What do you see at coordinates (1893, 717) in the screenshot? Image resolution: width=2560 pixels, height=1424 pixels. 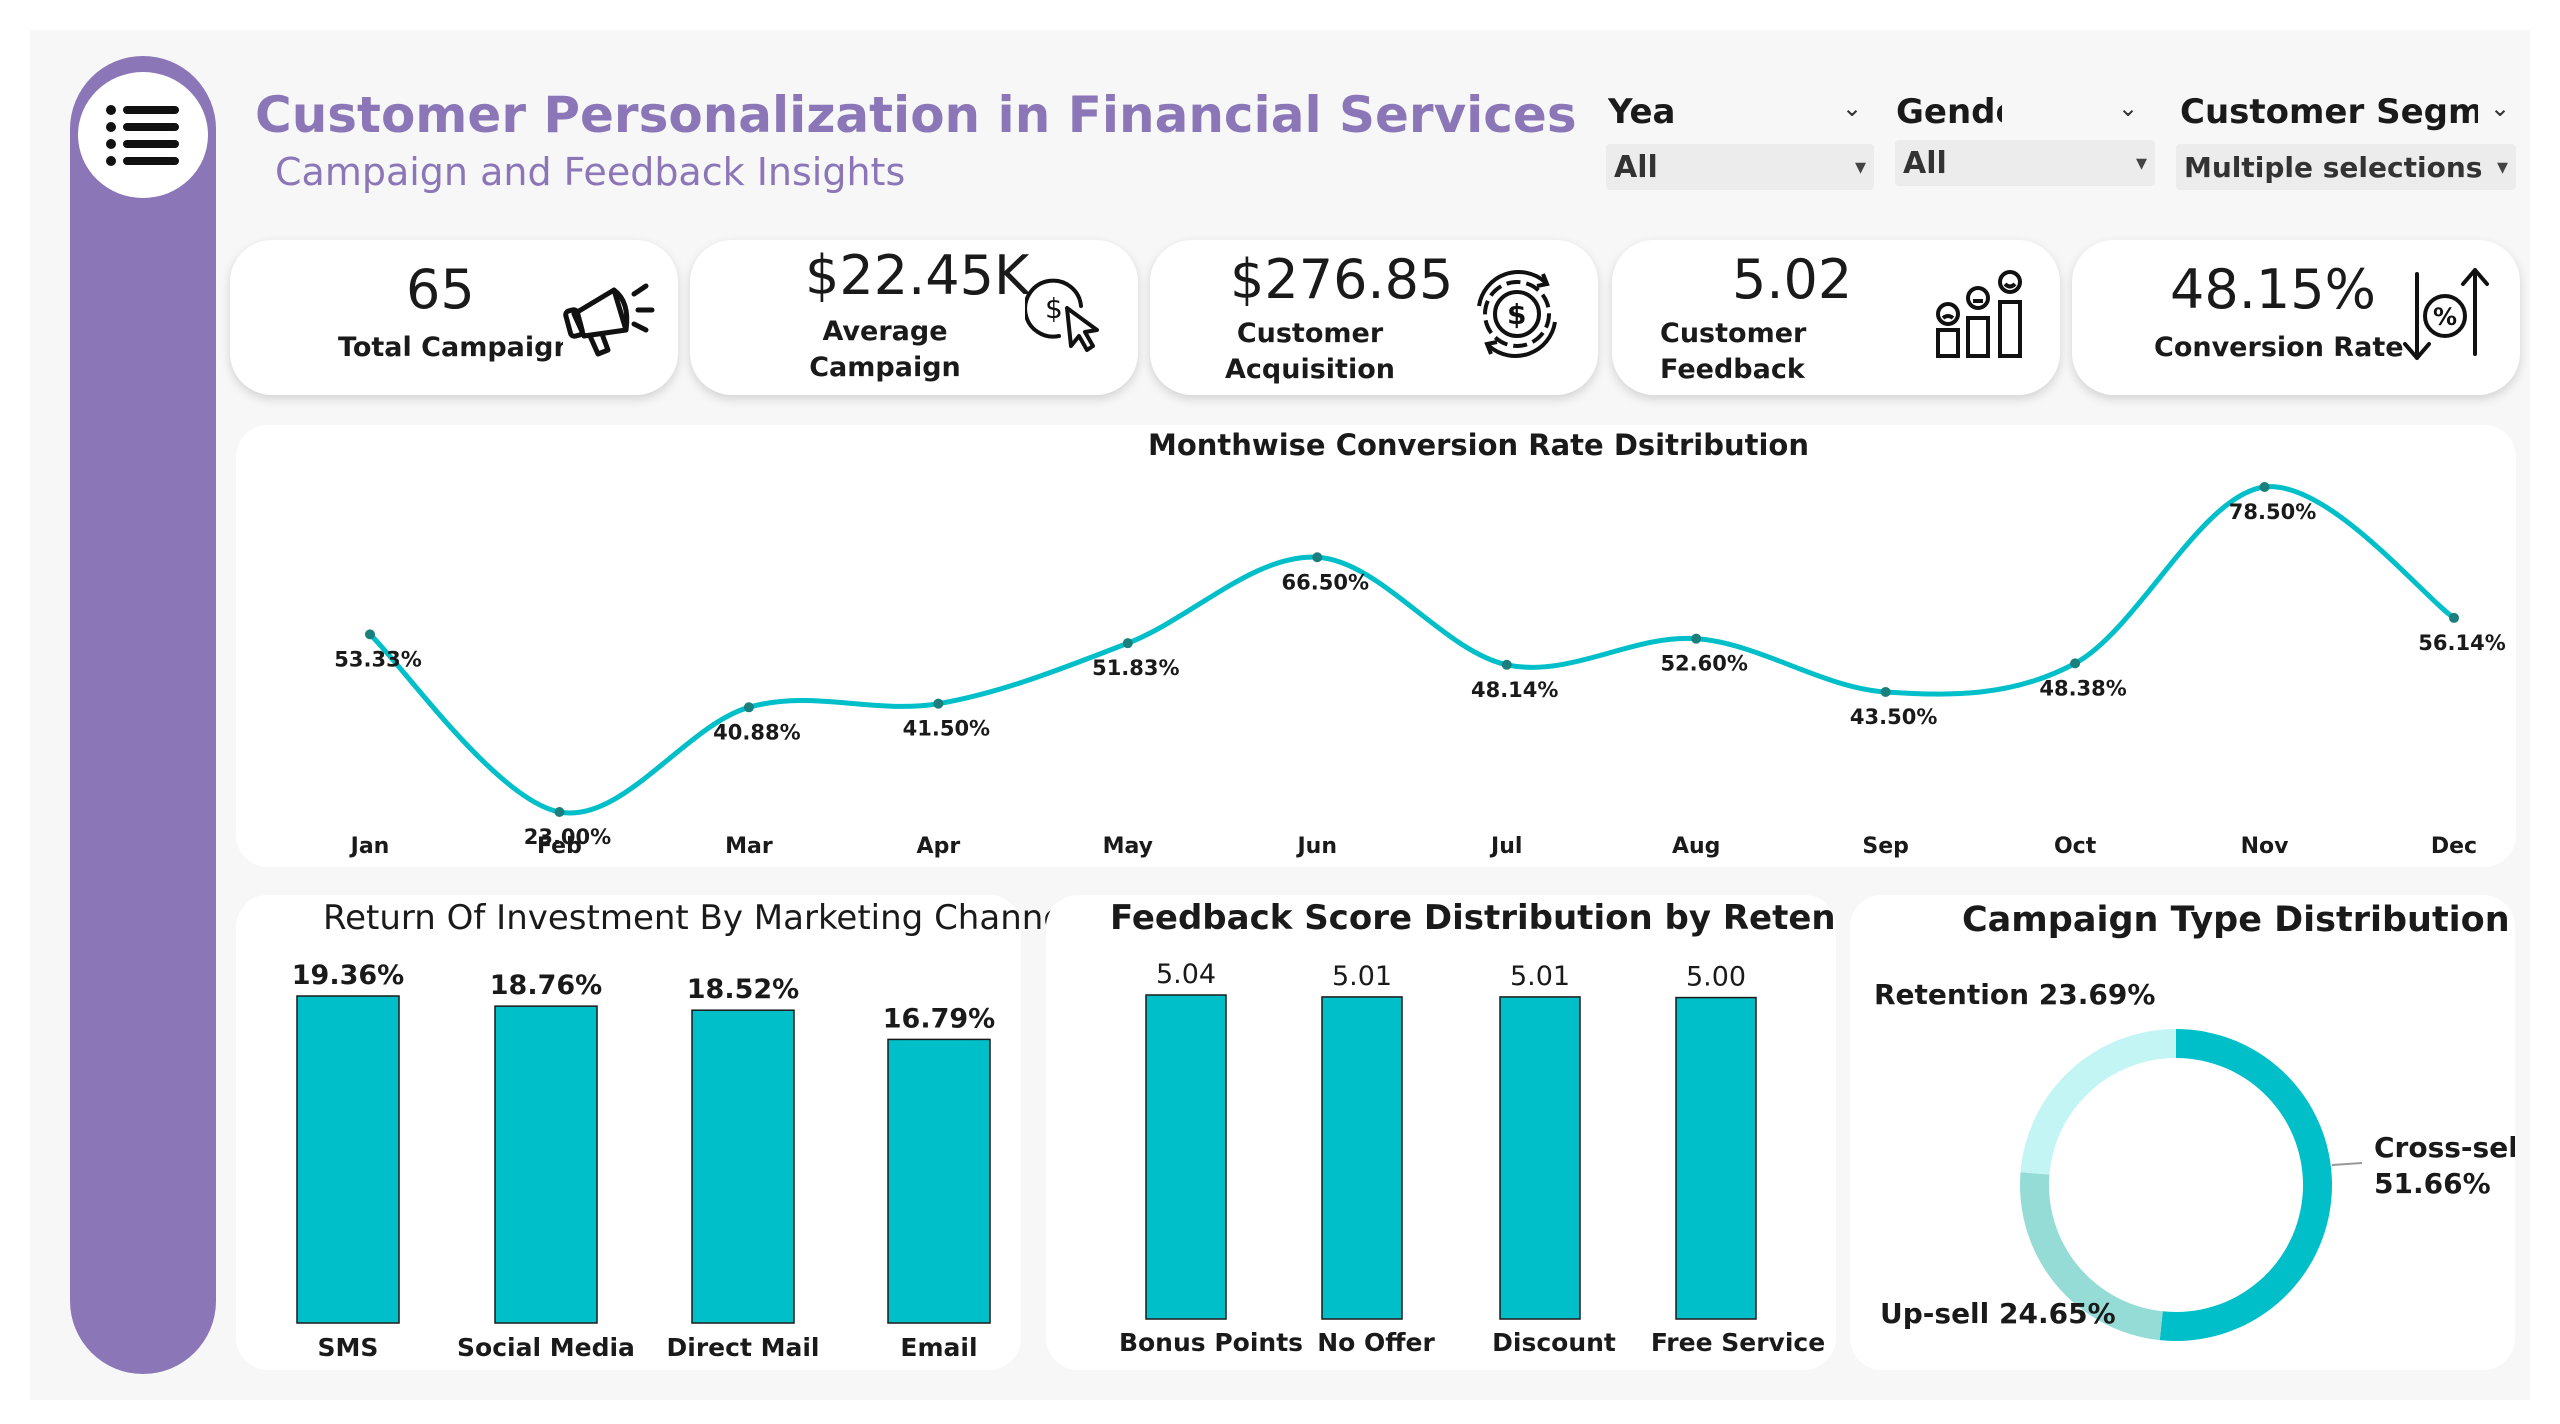 I see `line-data-label: 43.50%` at bounding box center [1893, 717].